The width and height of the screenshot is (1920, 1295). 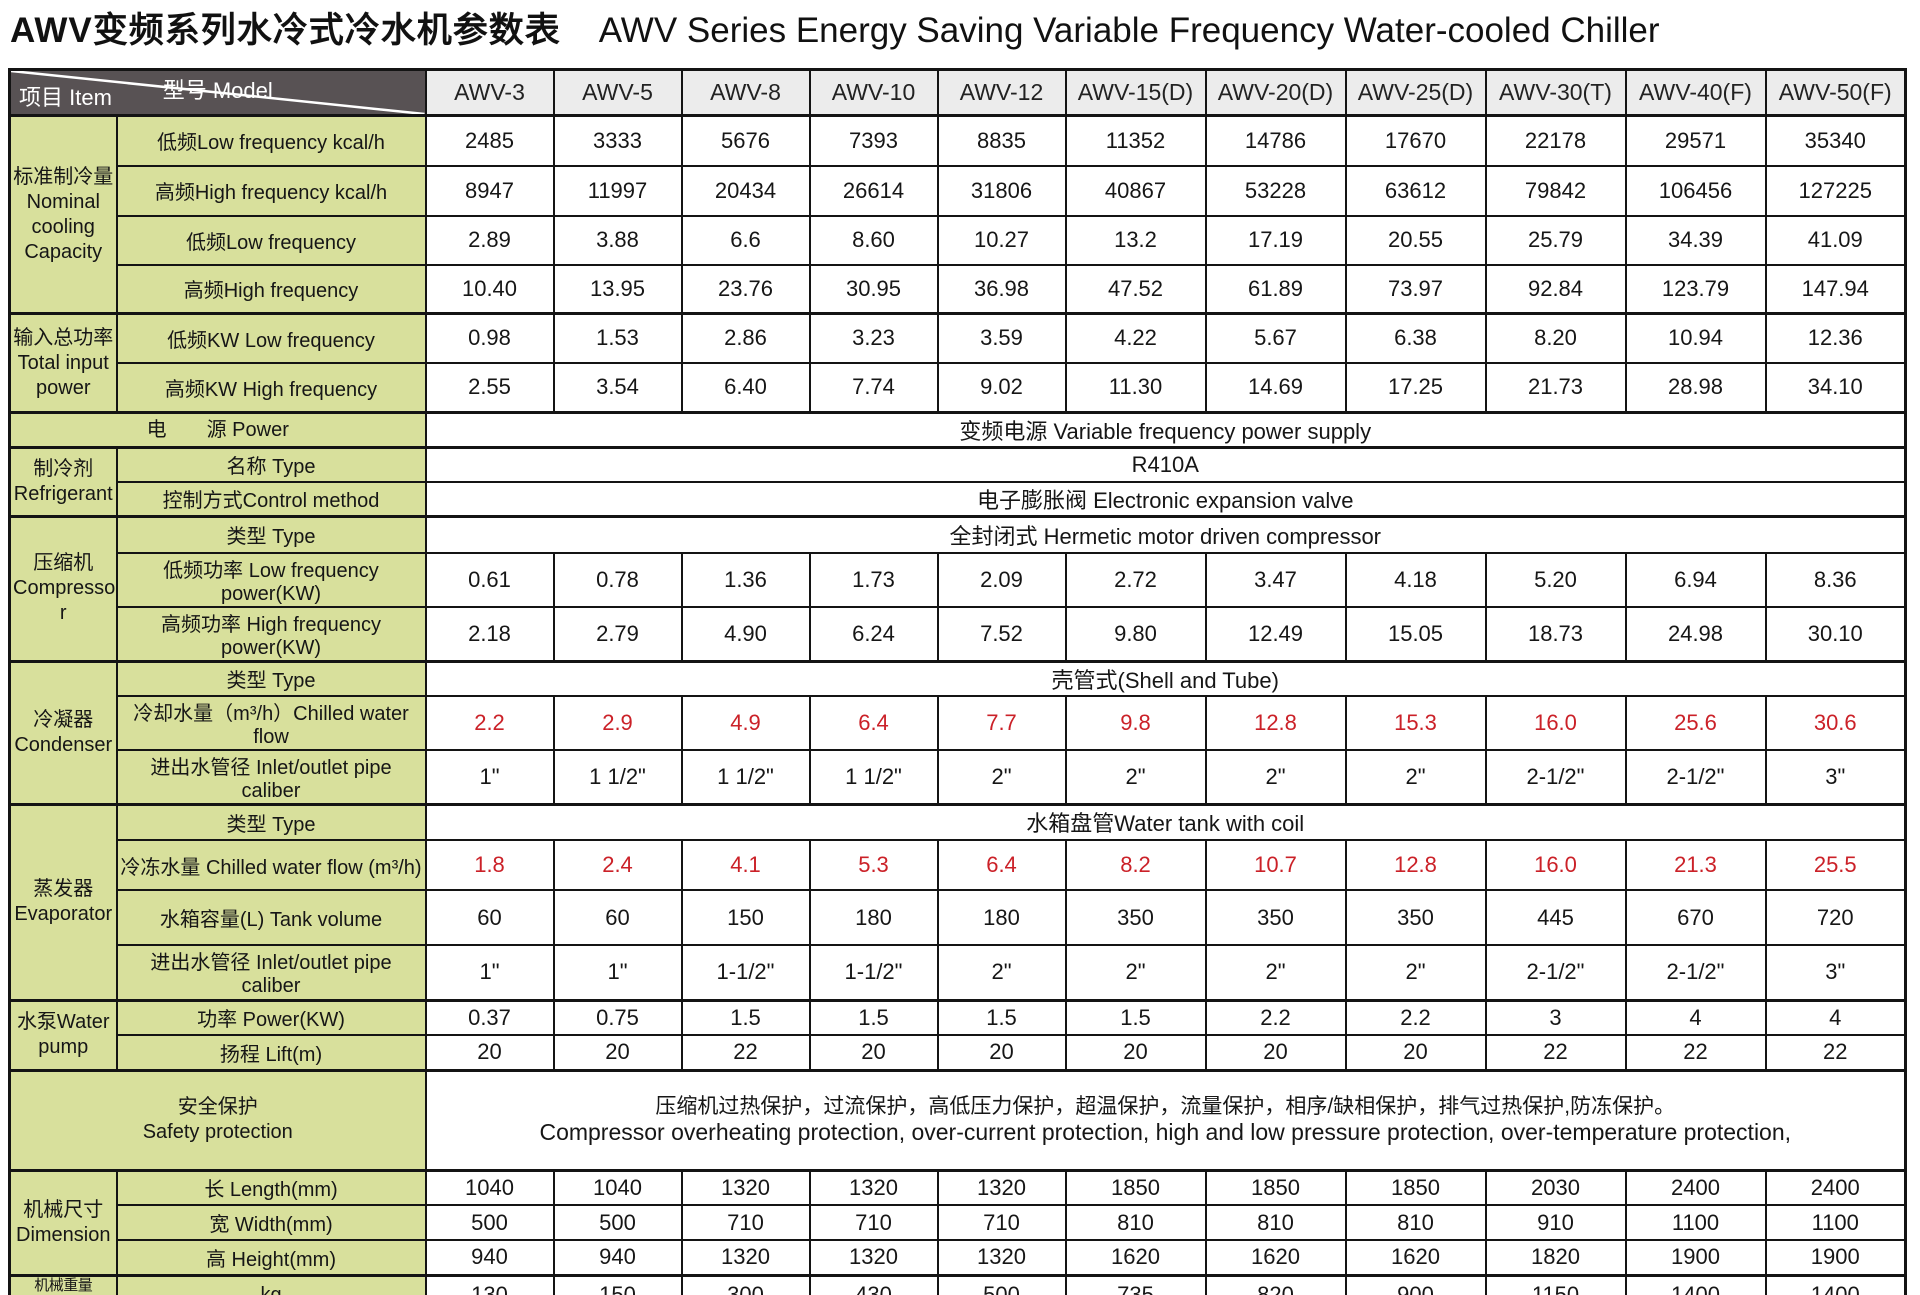 I want to click on value-cell: 20434, so click(x=745, y=190).